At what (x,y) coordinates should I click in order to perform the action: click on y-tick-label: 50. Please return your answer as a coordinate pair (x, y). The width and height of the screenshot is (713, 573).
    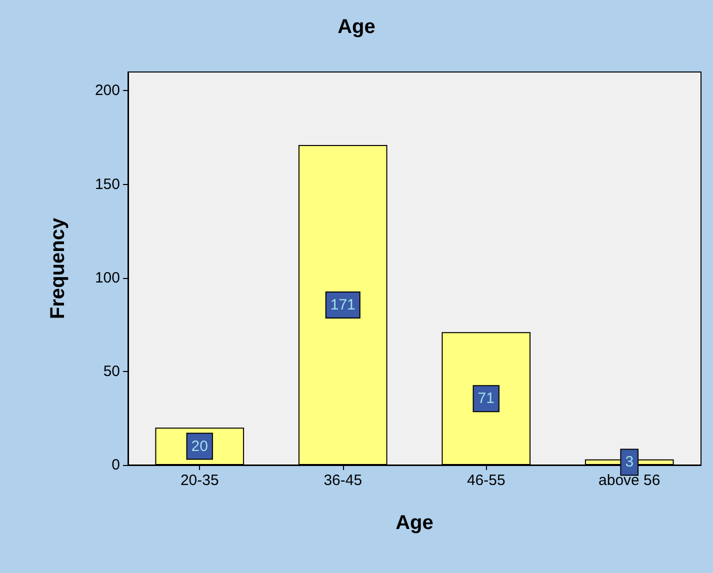
    Looking at the image, I should click on (111, 371).